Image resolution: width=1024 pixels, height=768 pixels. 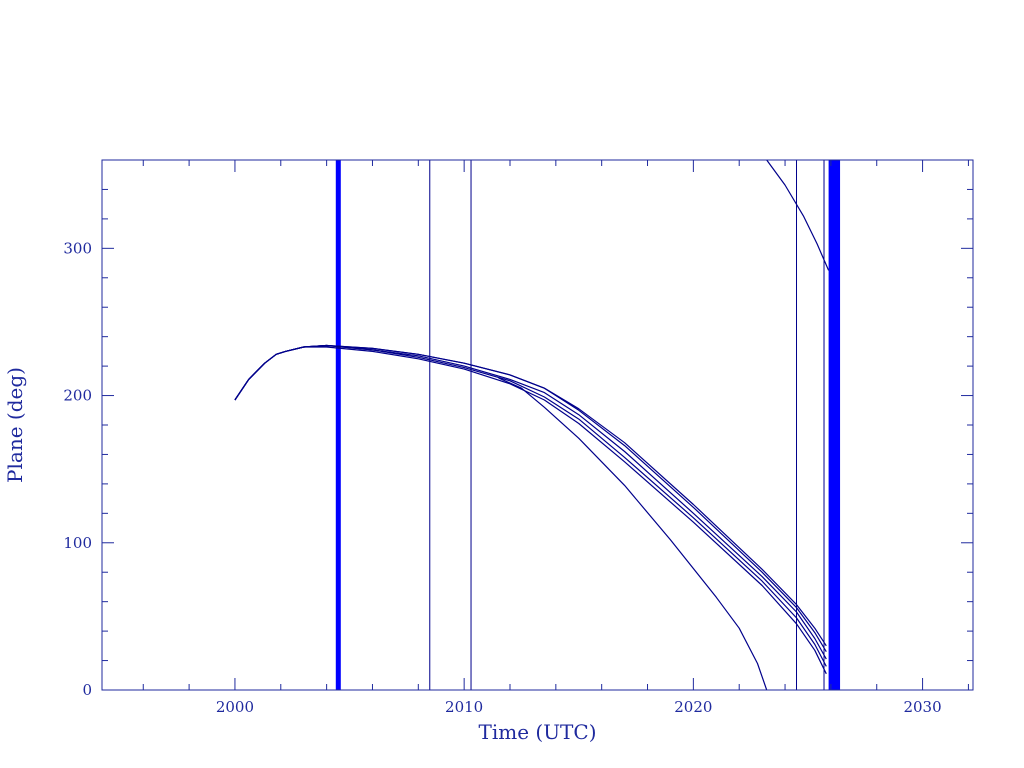 What do you see at coordinates (87, 690) in the screenshot?
I see `y-tick-label: 0` at bounding box center [87, 690].